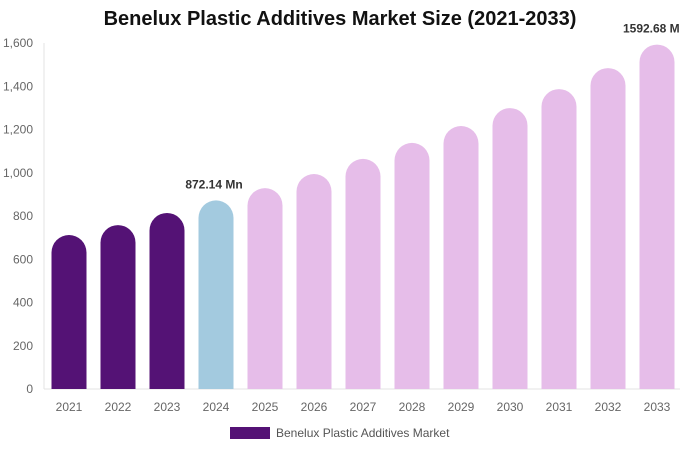  I want to click on x-tick-label: 2029, so click(461, 407).